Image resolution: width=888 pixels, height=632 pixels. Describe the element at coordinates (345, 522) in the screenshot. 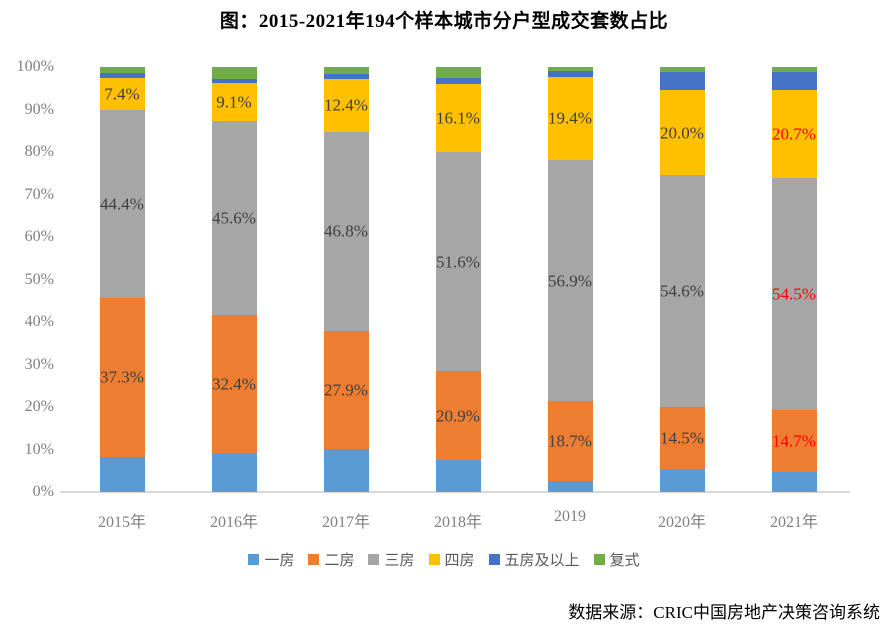

I see `x-axis-label: 2017年` at that location.